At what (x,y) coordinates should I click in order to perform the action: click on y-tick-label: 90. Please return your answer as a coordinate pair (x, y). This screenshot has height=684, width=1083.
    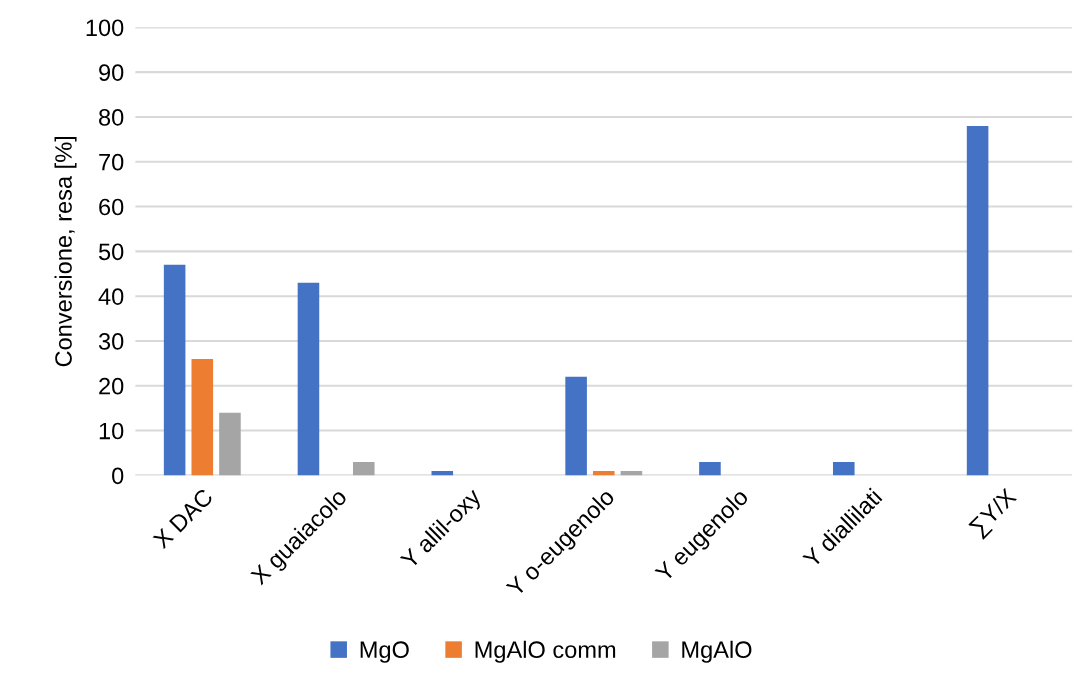
    Looking at the image, I should click on (111, 72).